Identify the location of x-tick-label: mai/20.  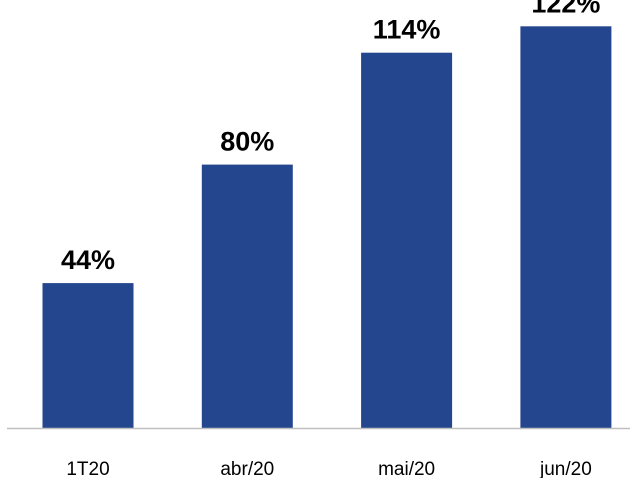
(406, 468).